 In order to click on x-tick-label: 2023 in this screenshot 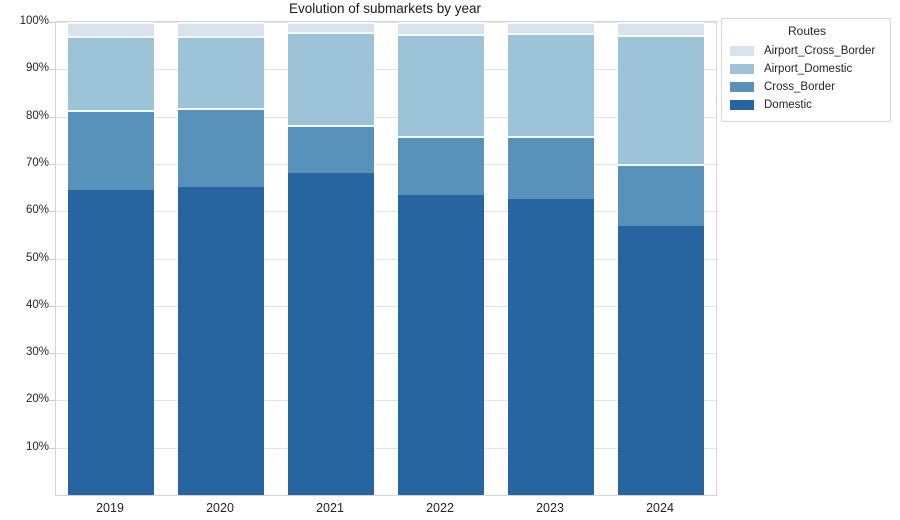, I will do `click(550, 508)`.